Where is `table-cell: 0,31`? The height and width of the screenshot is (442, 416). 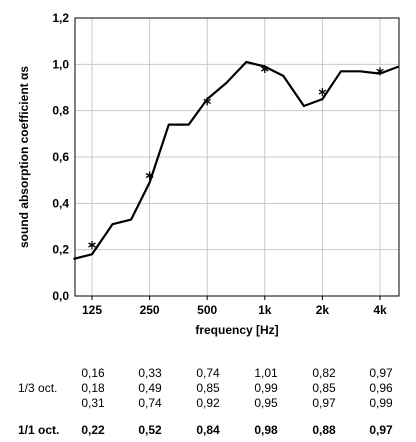 table-cell: 0,31 is located at coordinates (93, 403).